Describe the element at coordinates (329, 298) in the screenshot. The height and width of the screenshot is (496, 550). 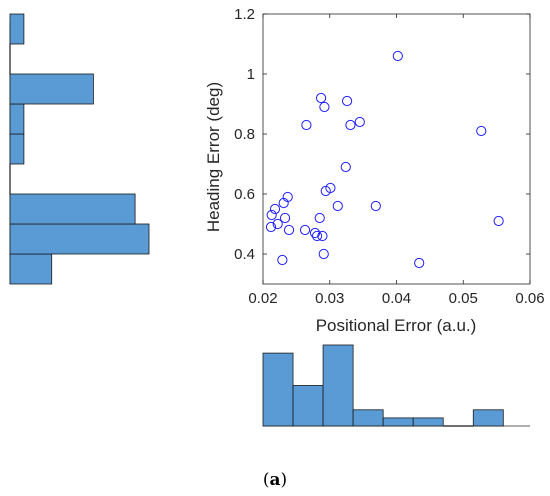
I see `x-tick-label: 0.03` at that location.